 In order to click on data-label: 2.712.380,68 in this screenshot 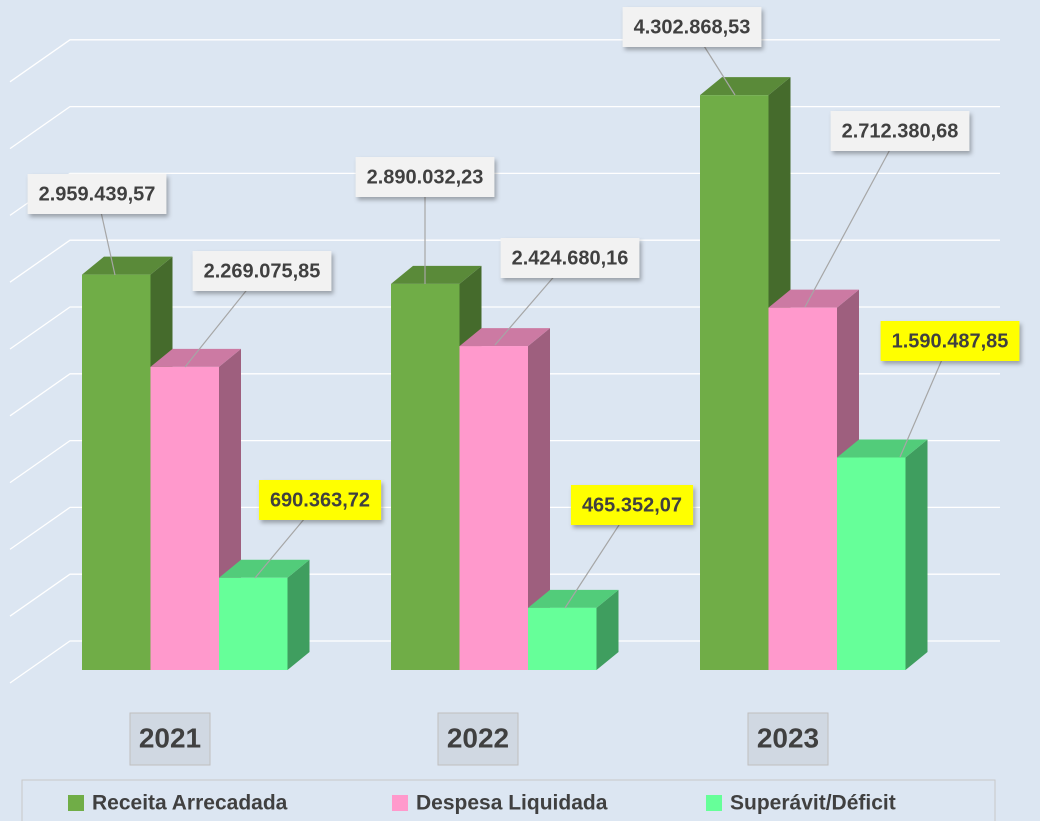, I will do `click(900, 131)`.